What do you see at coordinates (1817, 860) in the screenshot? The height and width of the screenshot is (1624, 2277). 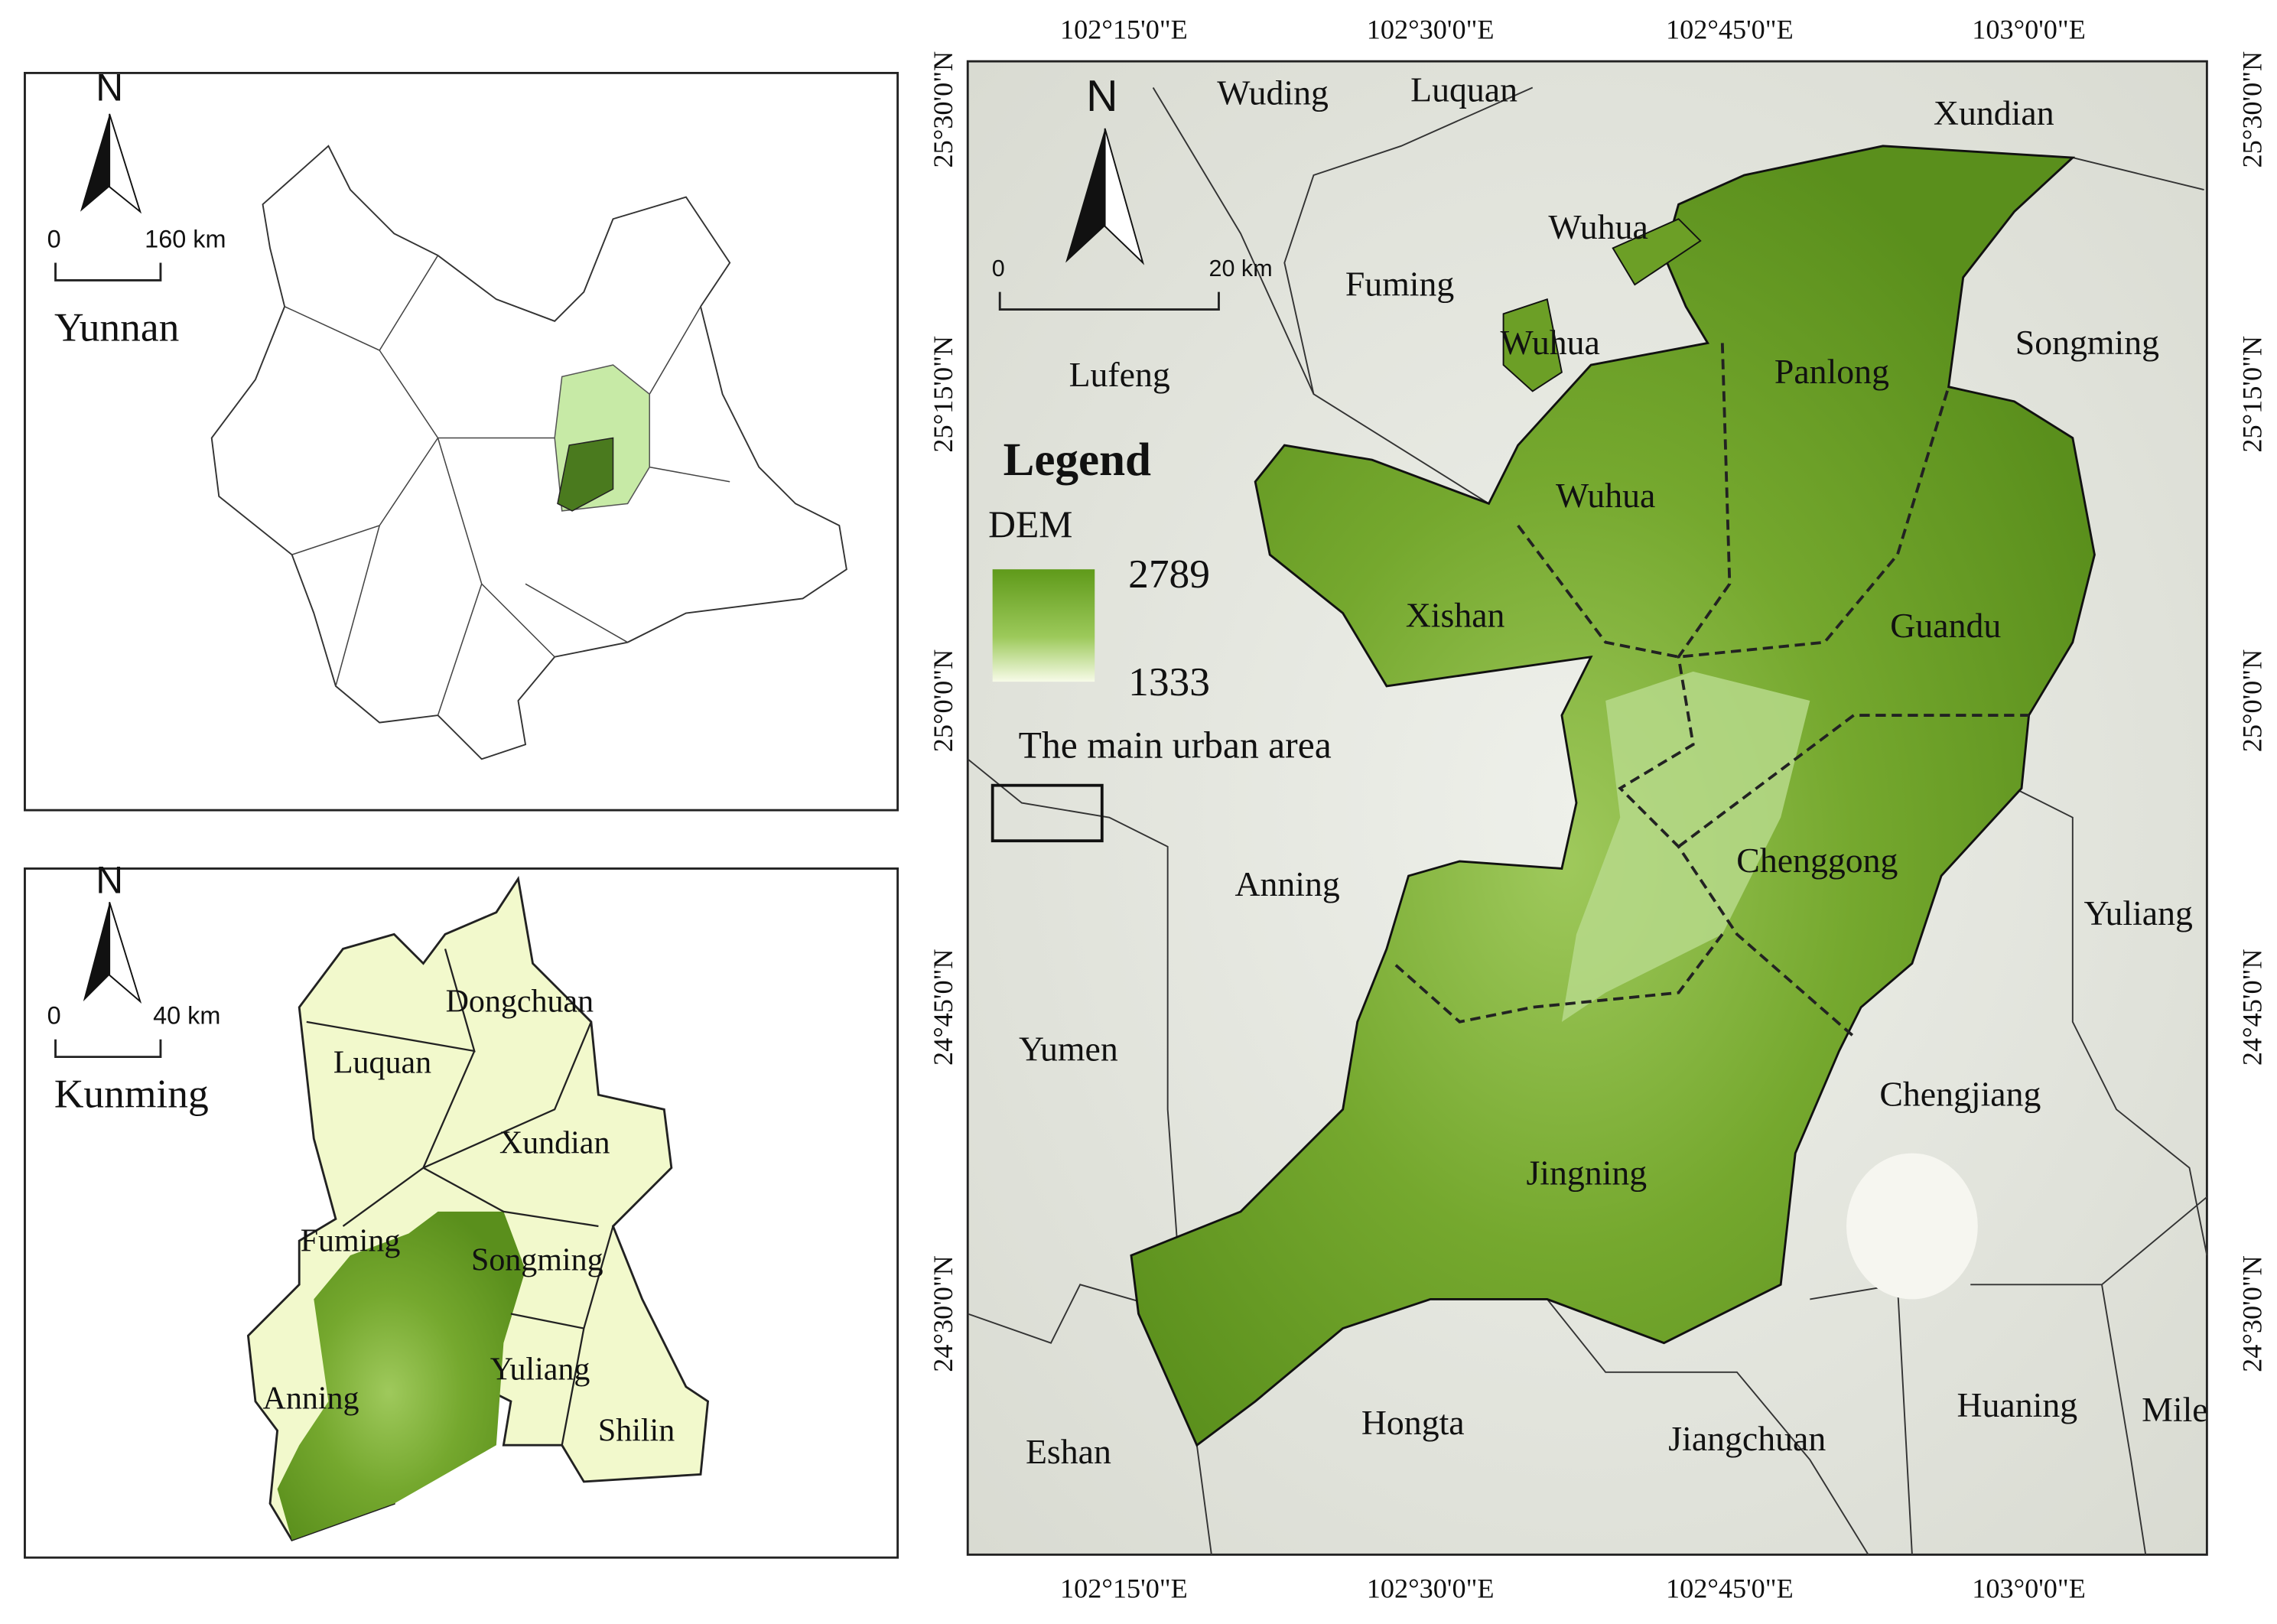 I see `district-label: Chenggong` at bounding box center [1817, 860].